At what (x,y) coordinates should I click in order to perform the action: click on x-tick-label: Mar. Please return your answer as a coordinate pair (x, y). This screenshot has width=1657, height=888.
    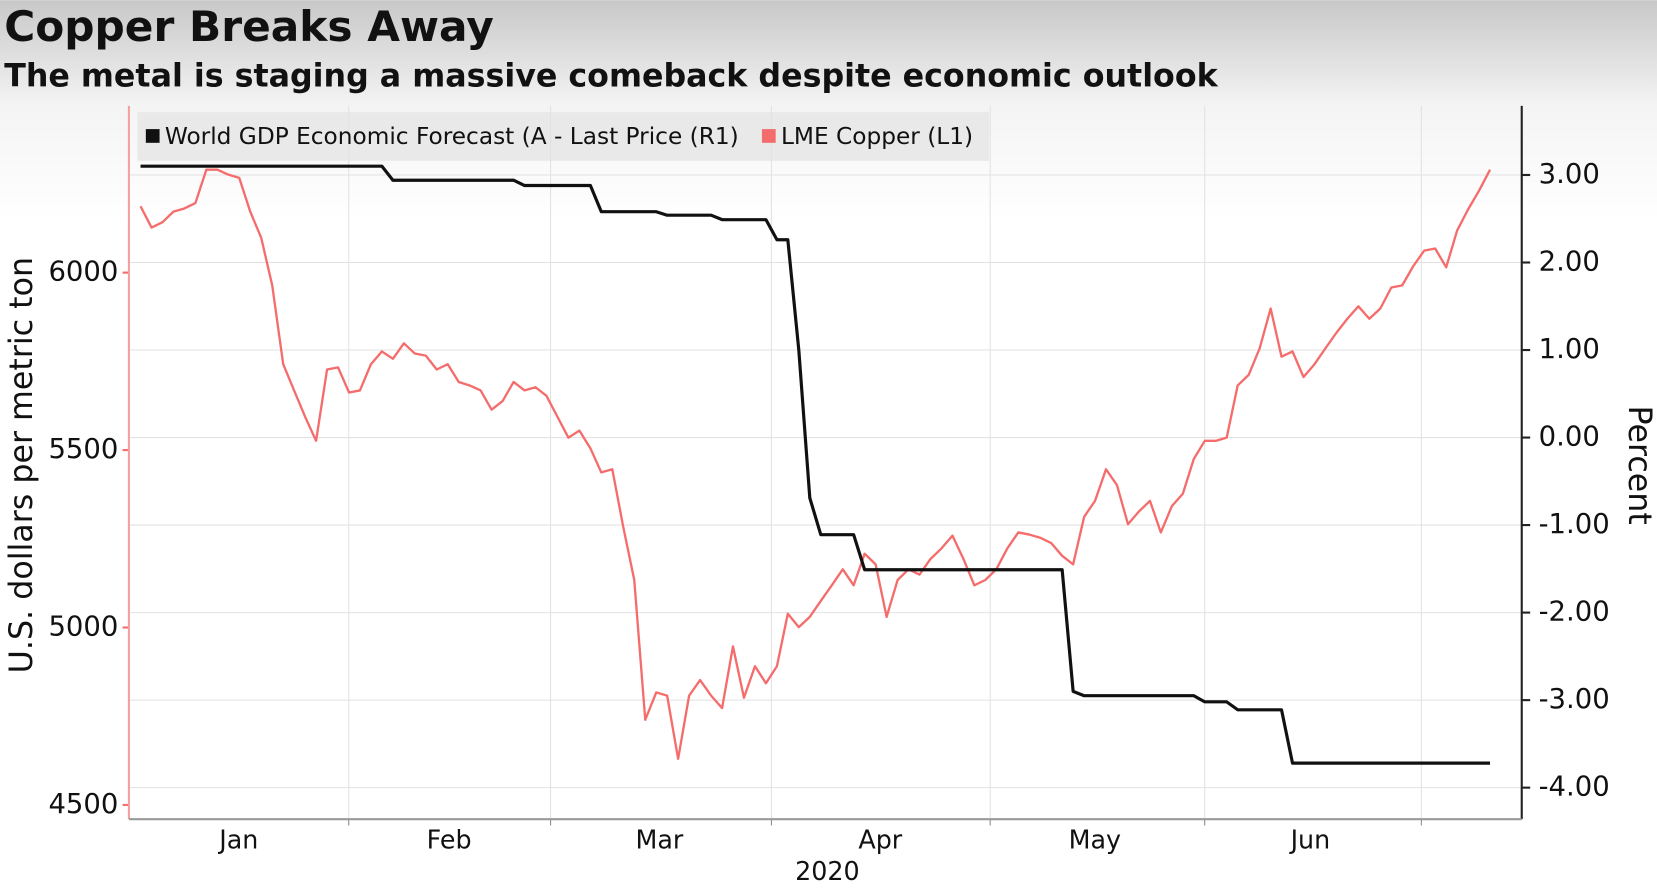
    Looking at the image, I should click on (659, 839).